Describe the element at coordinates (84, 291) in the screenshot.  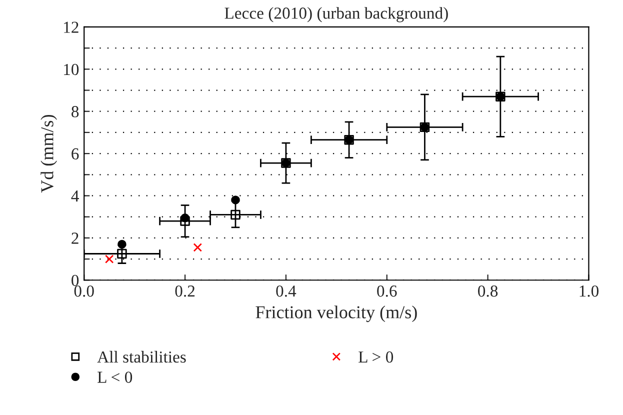
I see `x-tick-label: 0.0` at that location.